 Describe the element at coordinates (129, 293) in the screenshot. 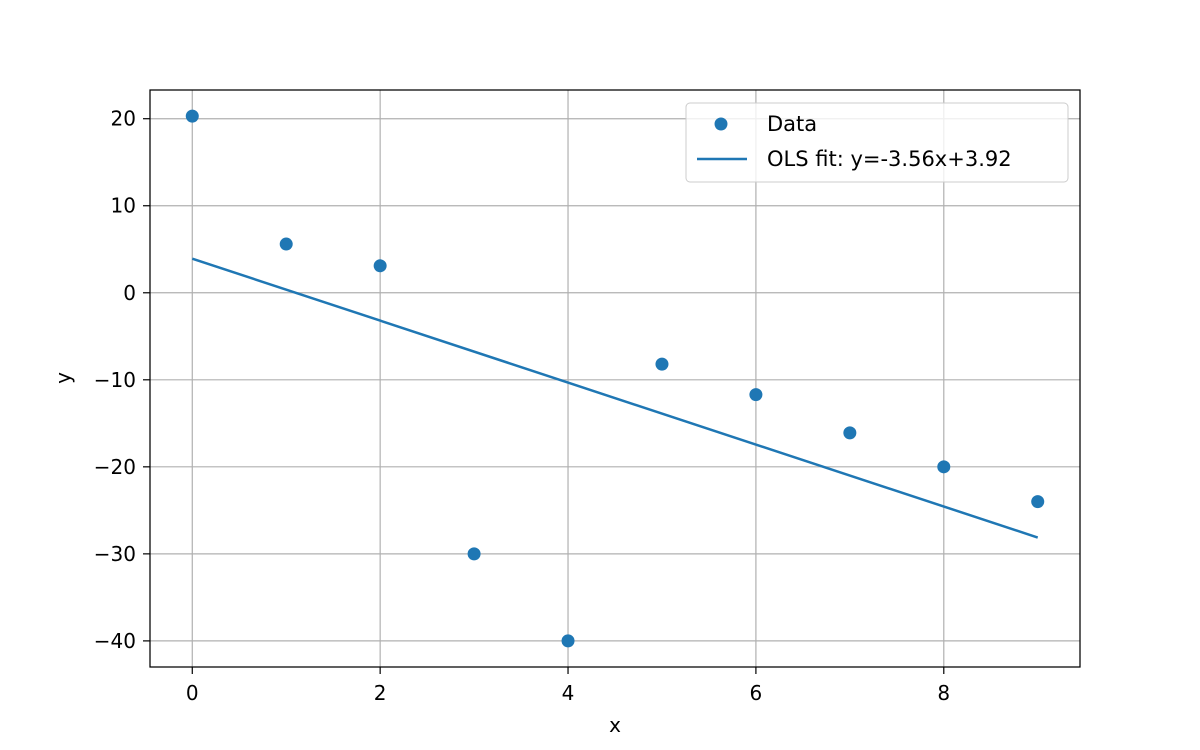

I see `y-tick-label: 0` at that location.